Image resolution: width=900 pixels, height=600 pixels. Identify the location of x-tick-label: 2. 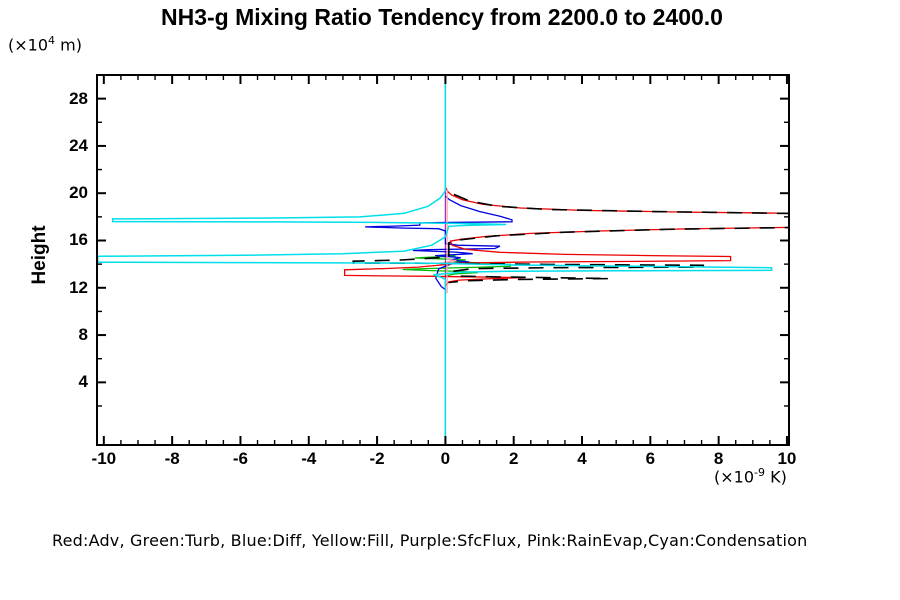
(513, 458).